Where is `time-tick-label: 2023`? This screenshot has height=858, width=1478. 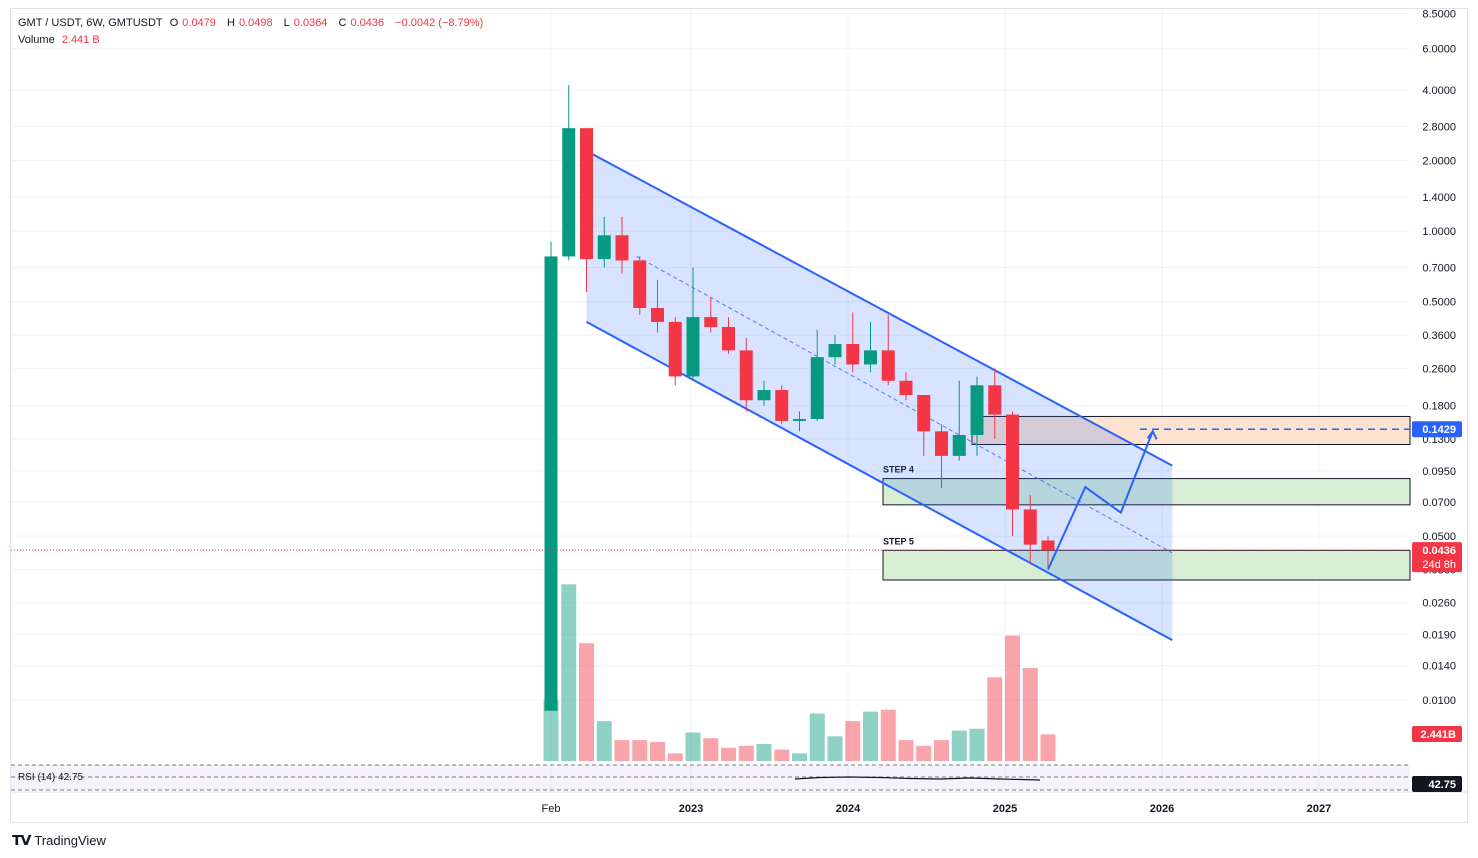
time-tick-label: 2023 is located at coordinates (691, 809).